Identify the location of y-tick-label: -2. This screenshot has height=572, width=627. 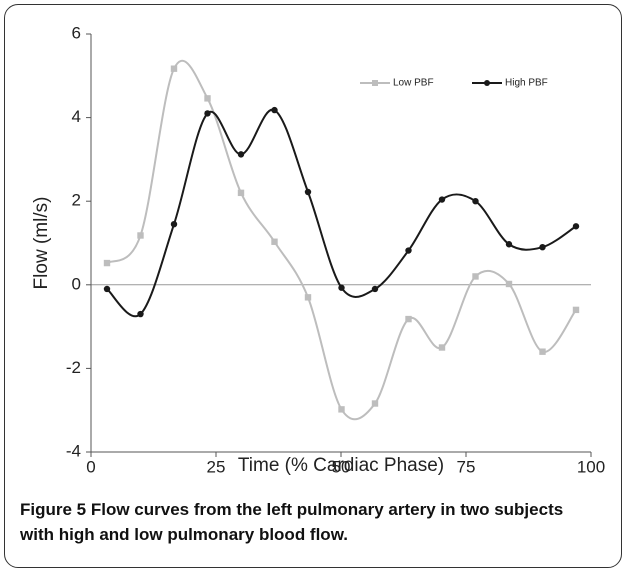
(73, 367).